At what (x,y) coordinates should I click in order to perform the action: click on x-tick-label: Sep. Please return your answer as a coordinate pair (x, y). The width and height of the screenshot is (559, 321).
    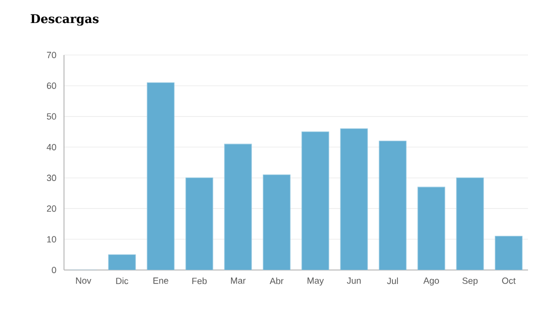
    Looking at the image, I should click on (470, 282).